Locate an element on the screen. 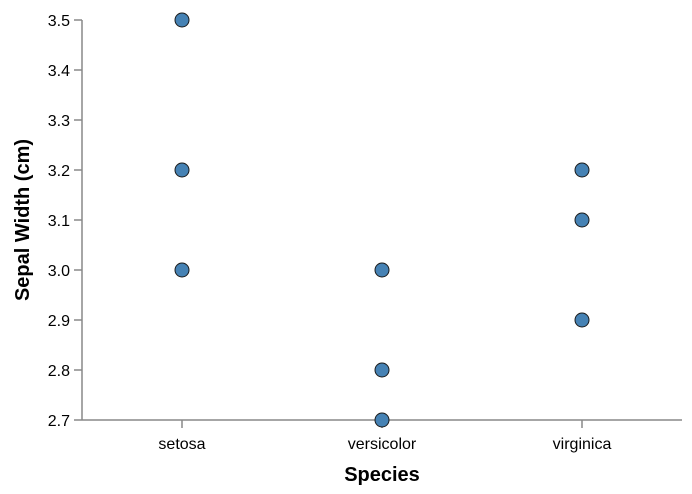  y-axis-title: Sepal Width (cm) is located at coordinates (23, 220).